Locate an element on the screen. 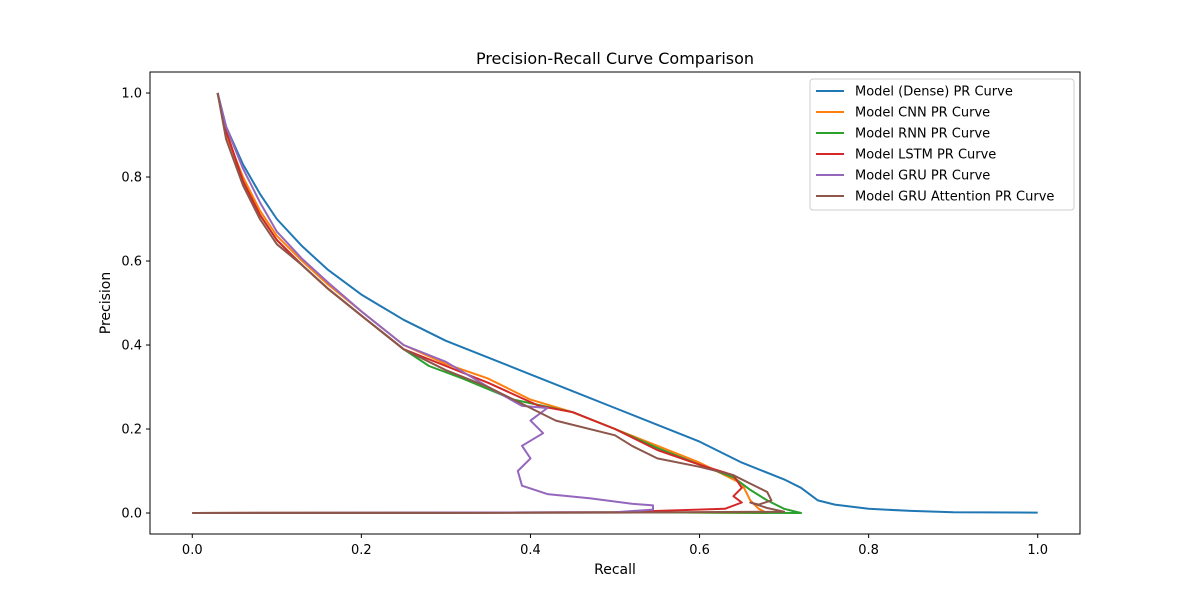 The image size is (1200, 600). y-tick-label: 0.2 is located at coordinates (131, 430).